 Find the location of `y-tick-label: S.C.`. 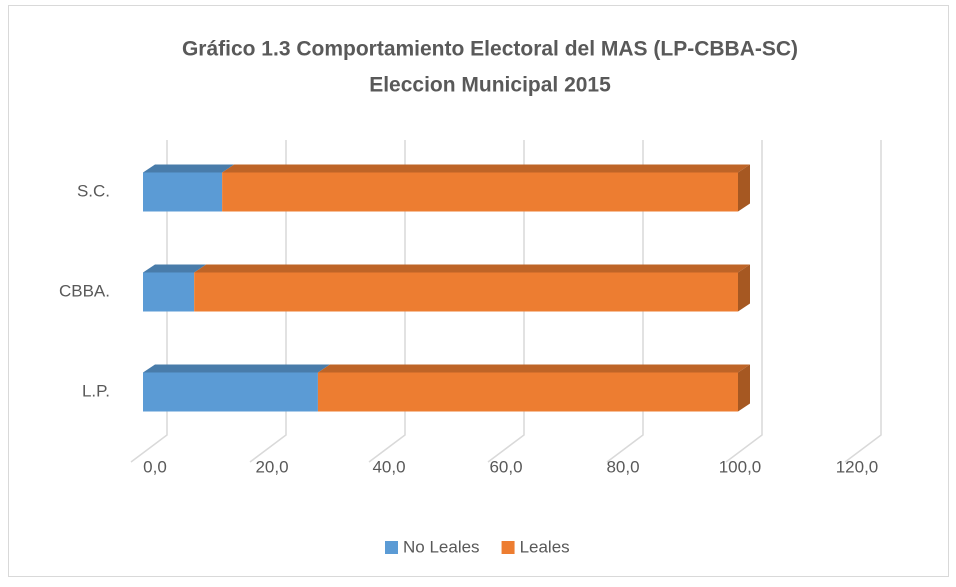

y-tick-label: S.C. is located at coordinates (93, 190).